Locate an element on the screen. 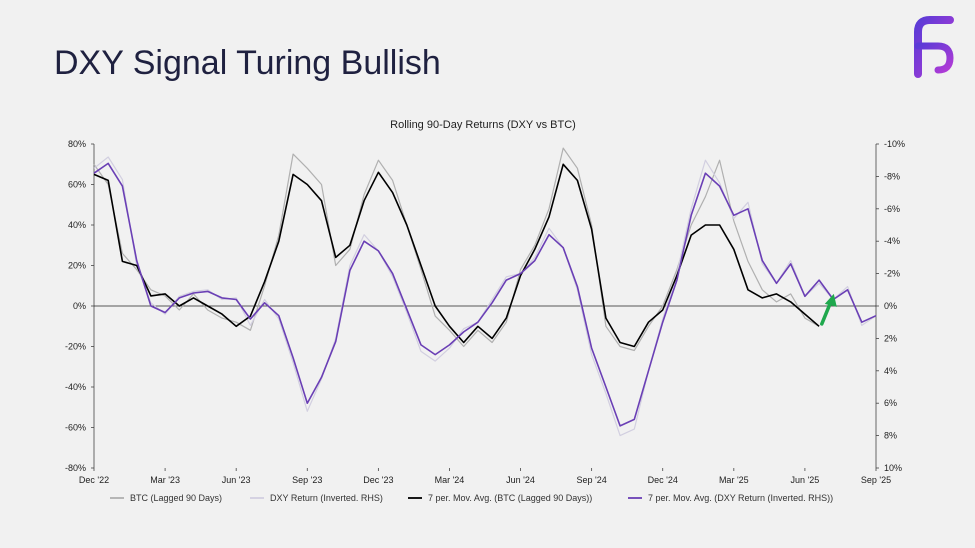  right-tick-label: 6% is located at coordinates (890, 403).